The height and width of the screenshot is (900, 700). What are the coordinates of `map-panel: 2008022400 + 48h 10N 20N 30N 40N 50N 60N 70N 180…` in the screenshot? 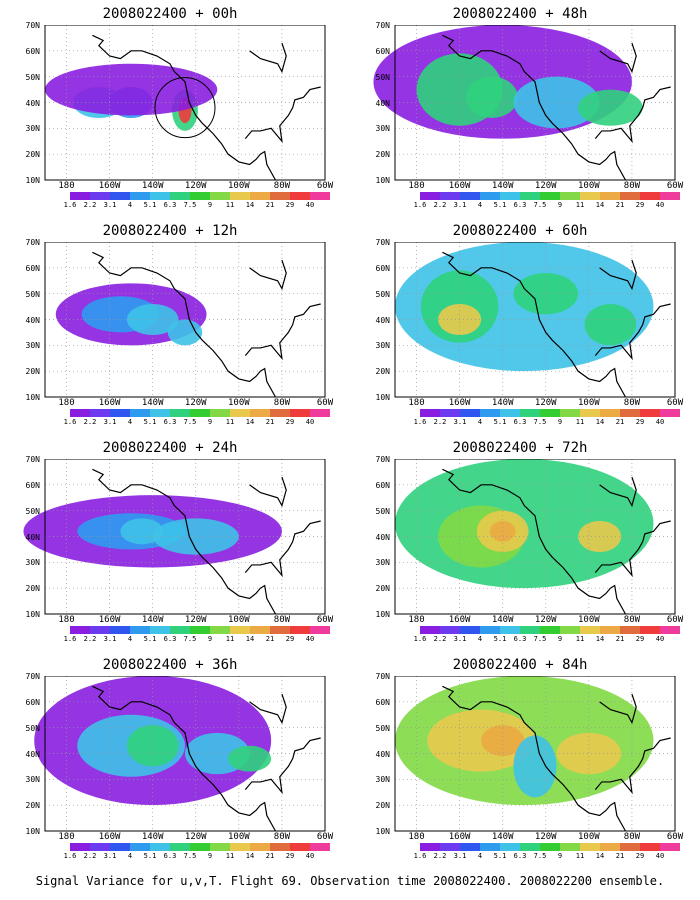 It's located at (521, 110).